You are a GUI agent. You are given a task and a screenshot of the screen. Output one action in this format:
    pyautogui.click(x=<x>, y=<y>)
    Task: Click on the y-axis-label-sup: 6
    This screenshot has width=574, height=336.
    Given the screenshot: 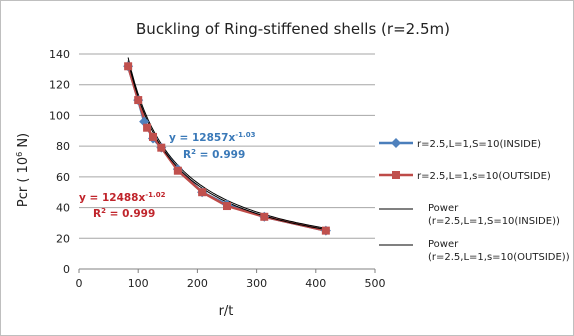 What is the action you would take?
    pyautogui.click(x=19, y=154)
    